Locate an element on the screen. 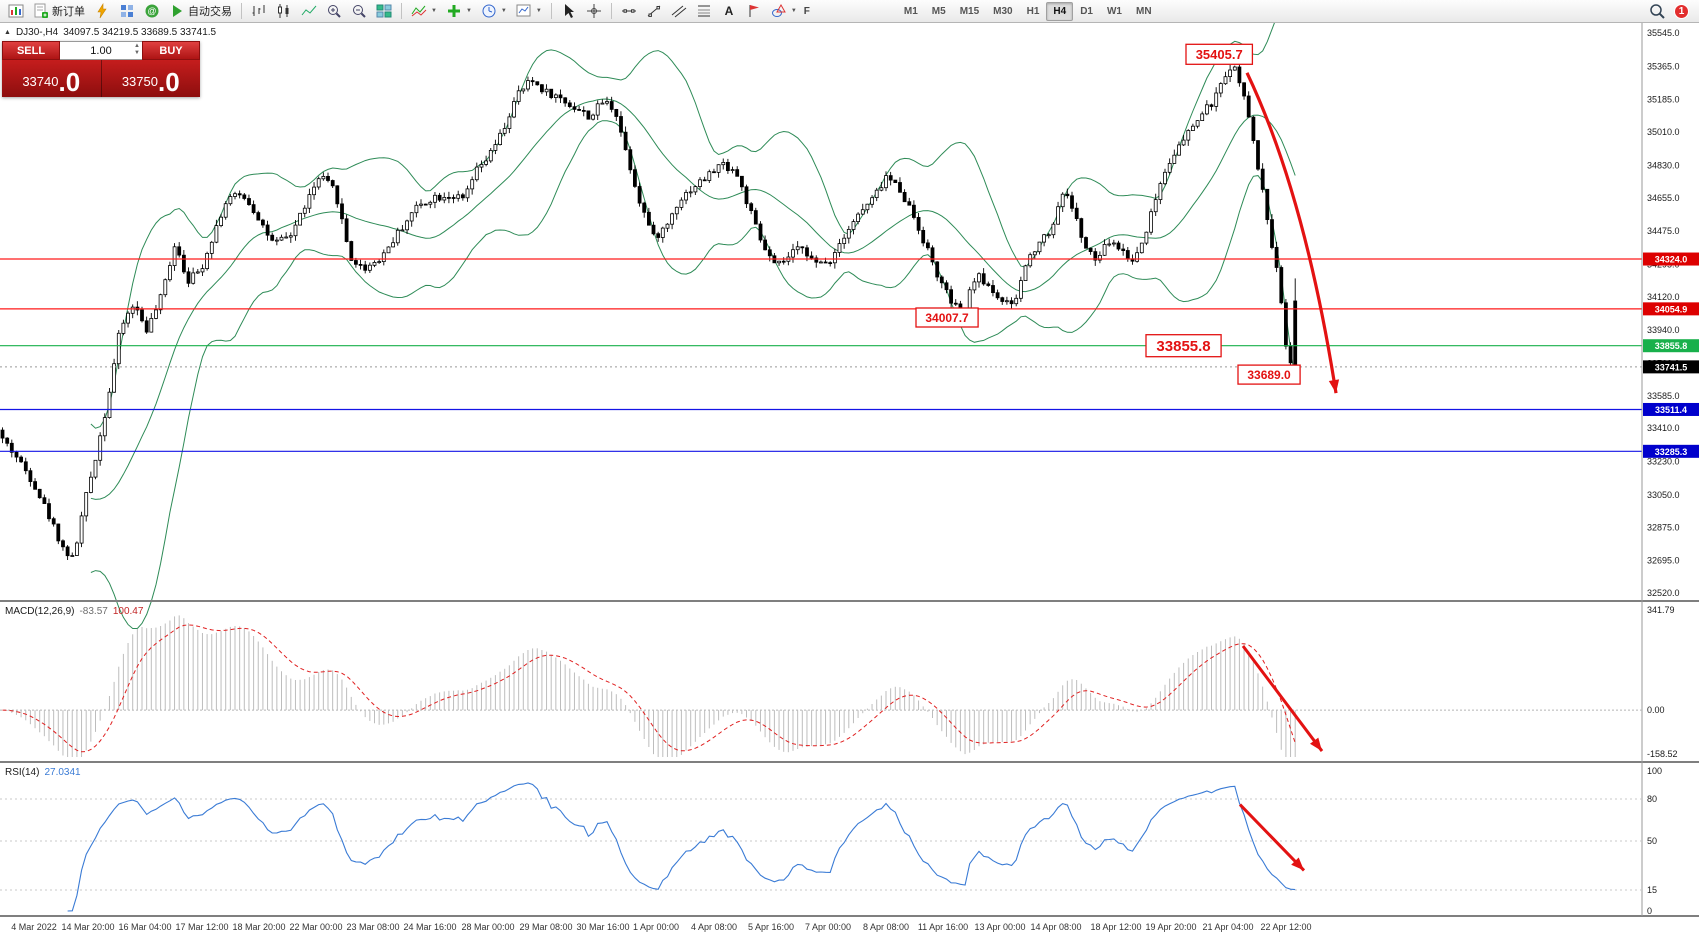 The width and height of the screenshot is (1699, 941). market-watch-button is located at coordinates (127, 11).